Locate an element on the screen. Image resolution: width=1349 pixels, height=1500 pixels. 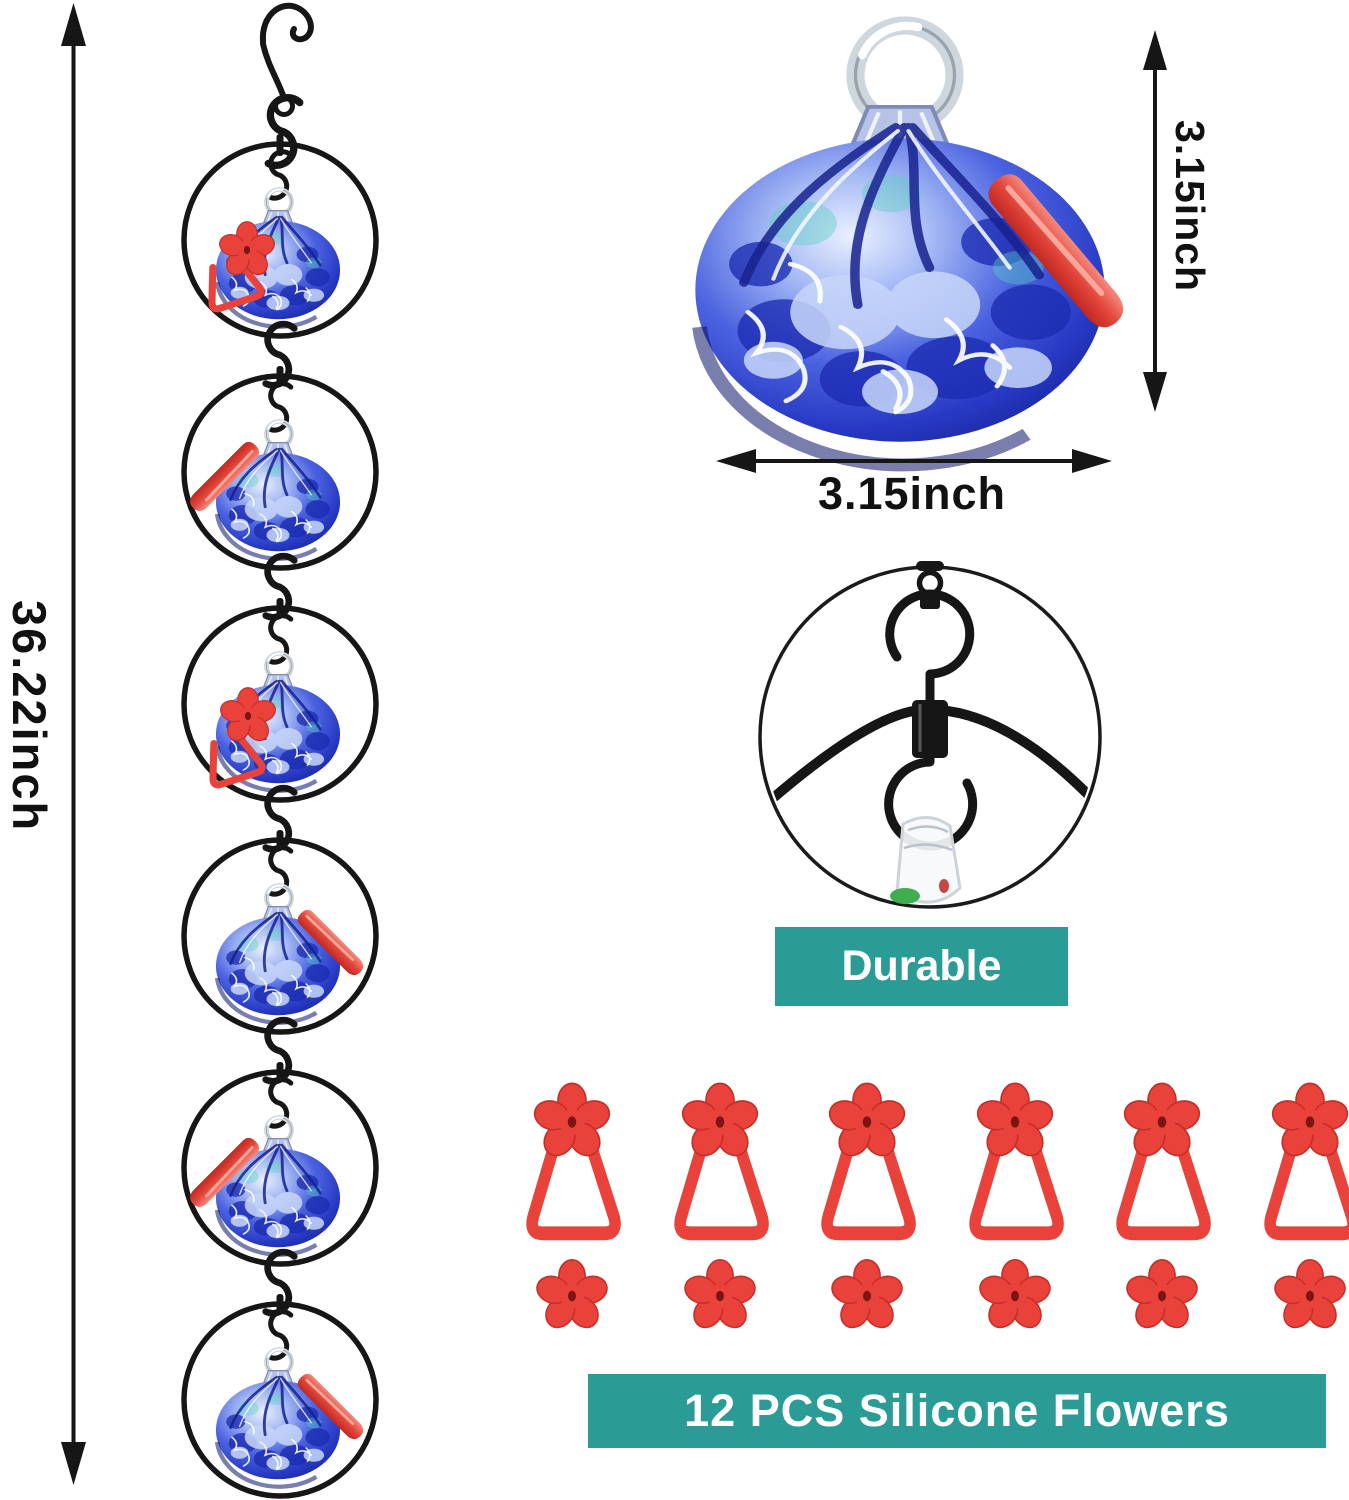
feeder-chain is located at coordinates (280, 750).